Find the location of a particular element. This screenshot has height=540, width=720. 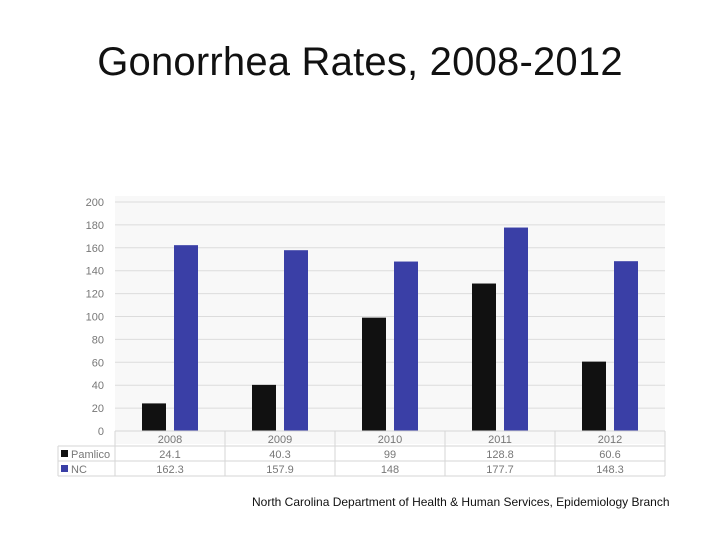

bar-pamlico-2012 is located at coordinates (594, 396).